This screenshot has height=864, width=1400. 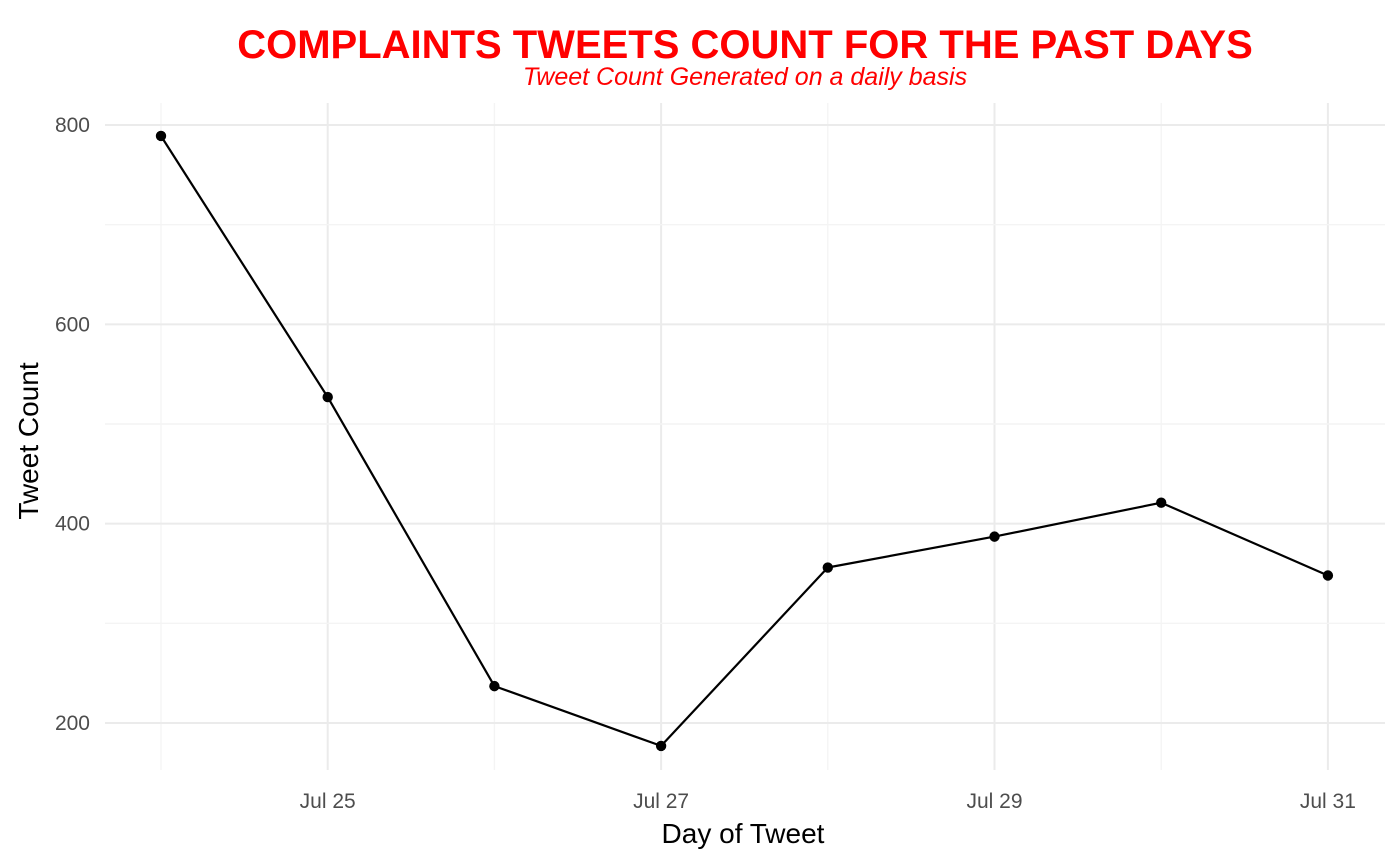 I want to click on y-axis-ticks: 200 400 600 800, so click(x=72, y=424).